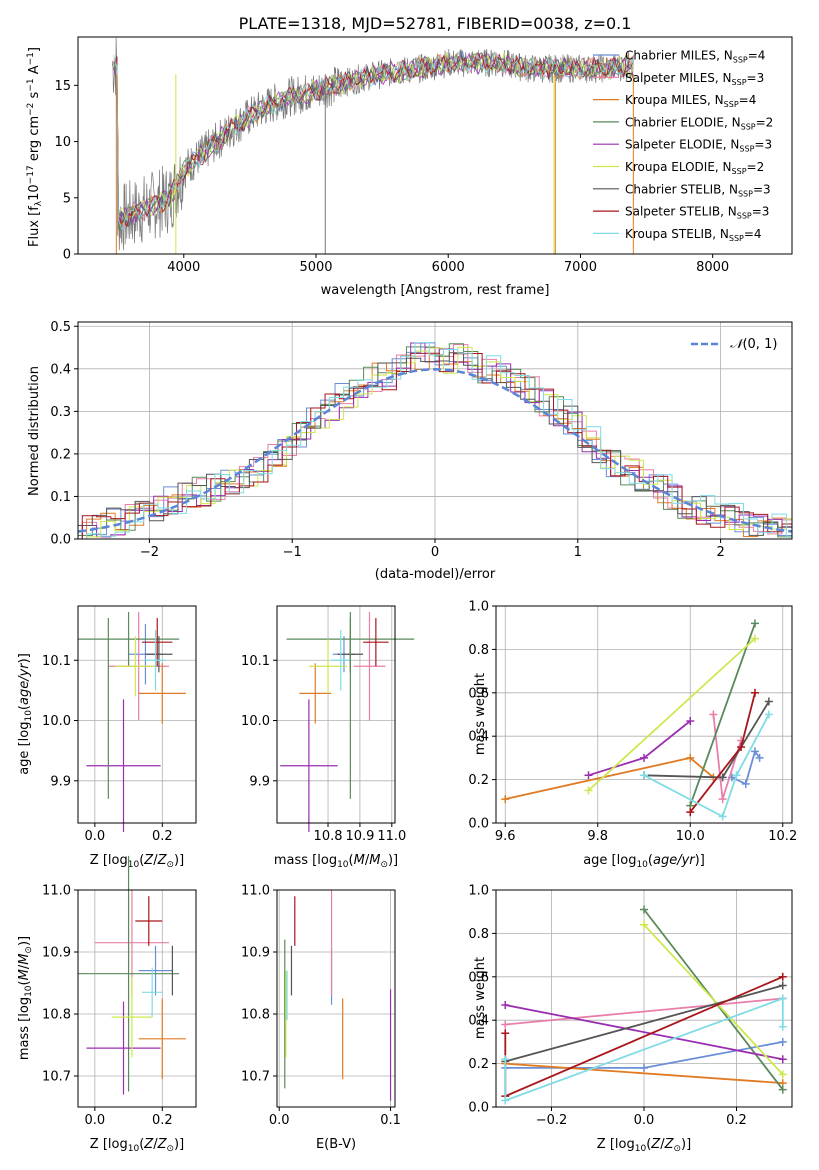  I want to click on y-tick-label: 5, so click(67, 198).